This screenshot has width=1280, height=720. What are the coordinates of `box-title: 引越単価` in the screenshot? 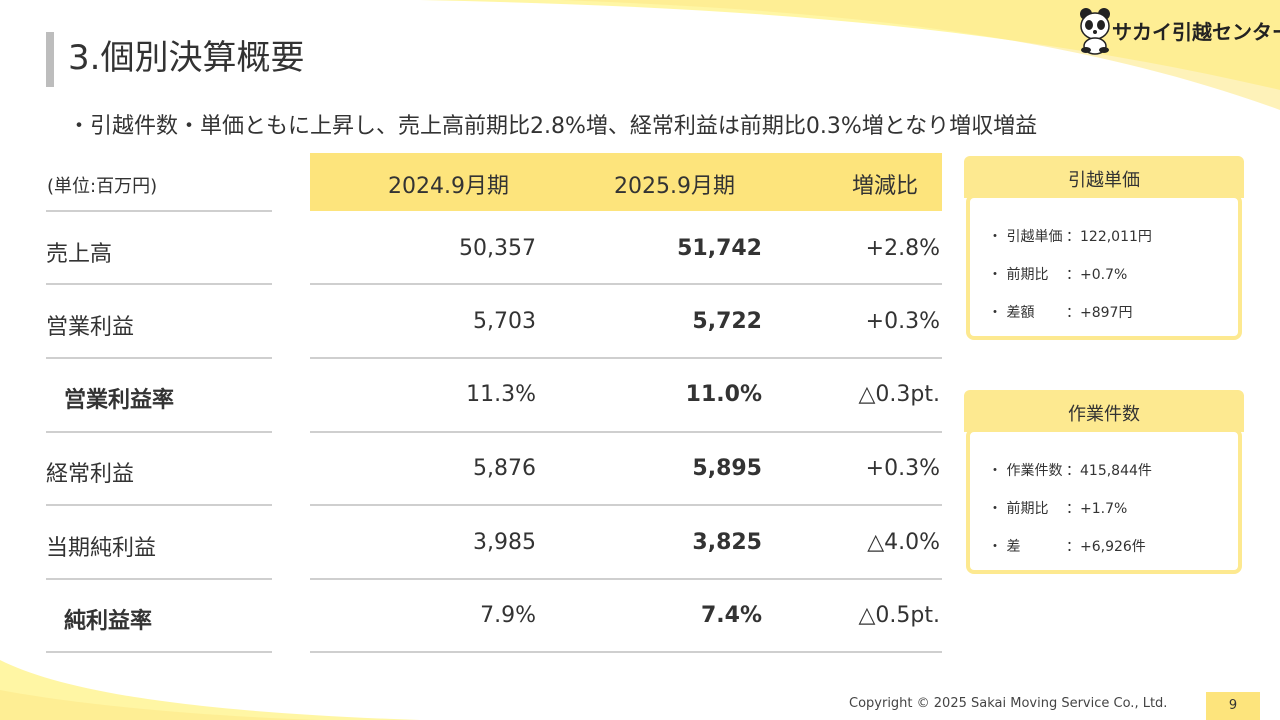 It's located at (1104, 180).